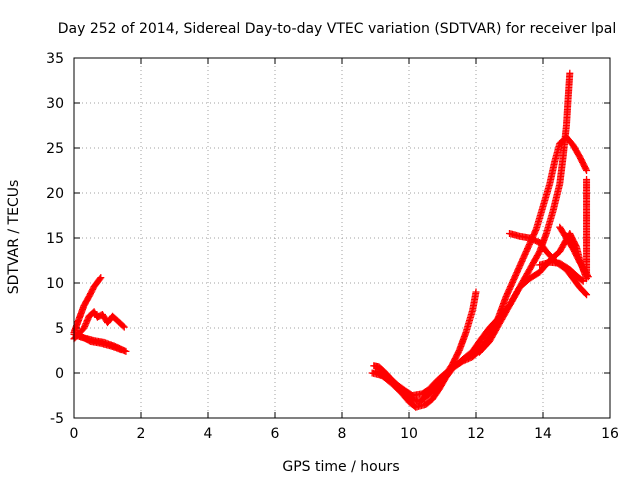  Describe the element at coordinates (476, 434) in the screenshot. I see `x-tick-label: 12` at that location.